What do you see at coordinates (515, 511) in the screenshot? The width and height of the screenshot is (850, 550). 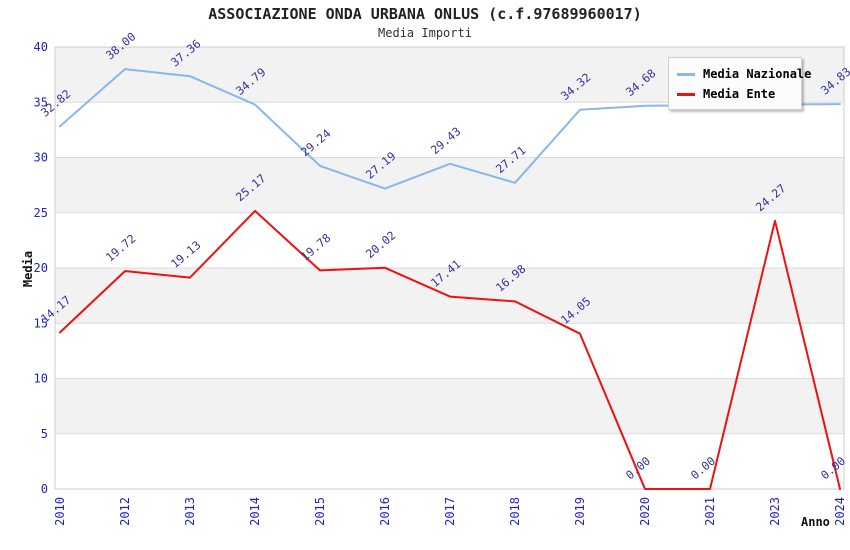 I see `x-tick-label: 2018` at bounding box center [515, 511].